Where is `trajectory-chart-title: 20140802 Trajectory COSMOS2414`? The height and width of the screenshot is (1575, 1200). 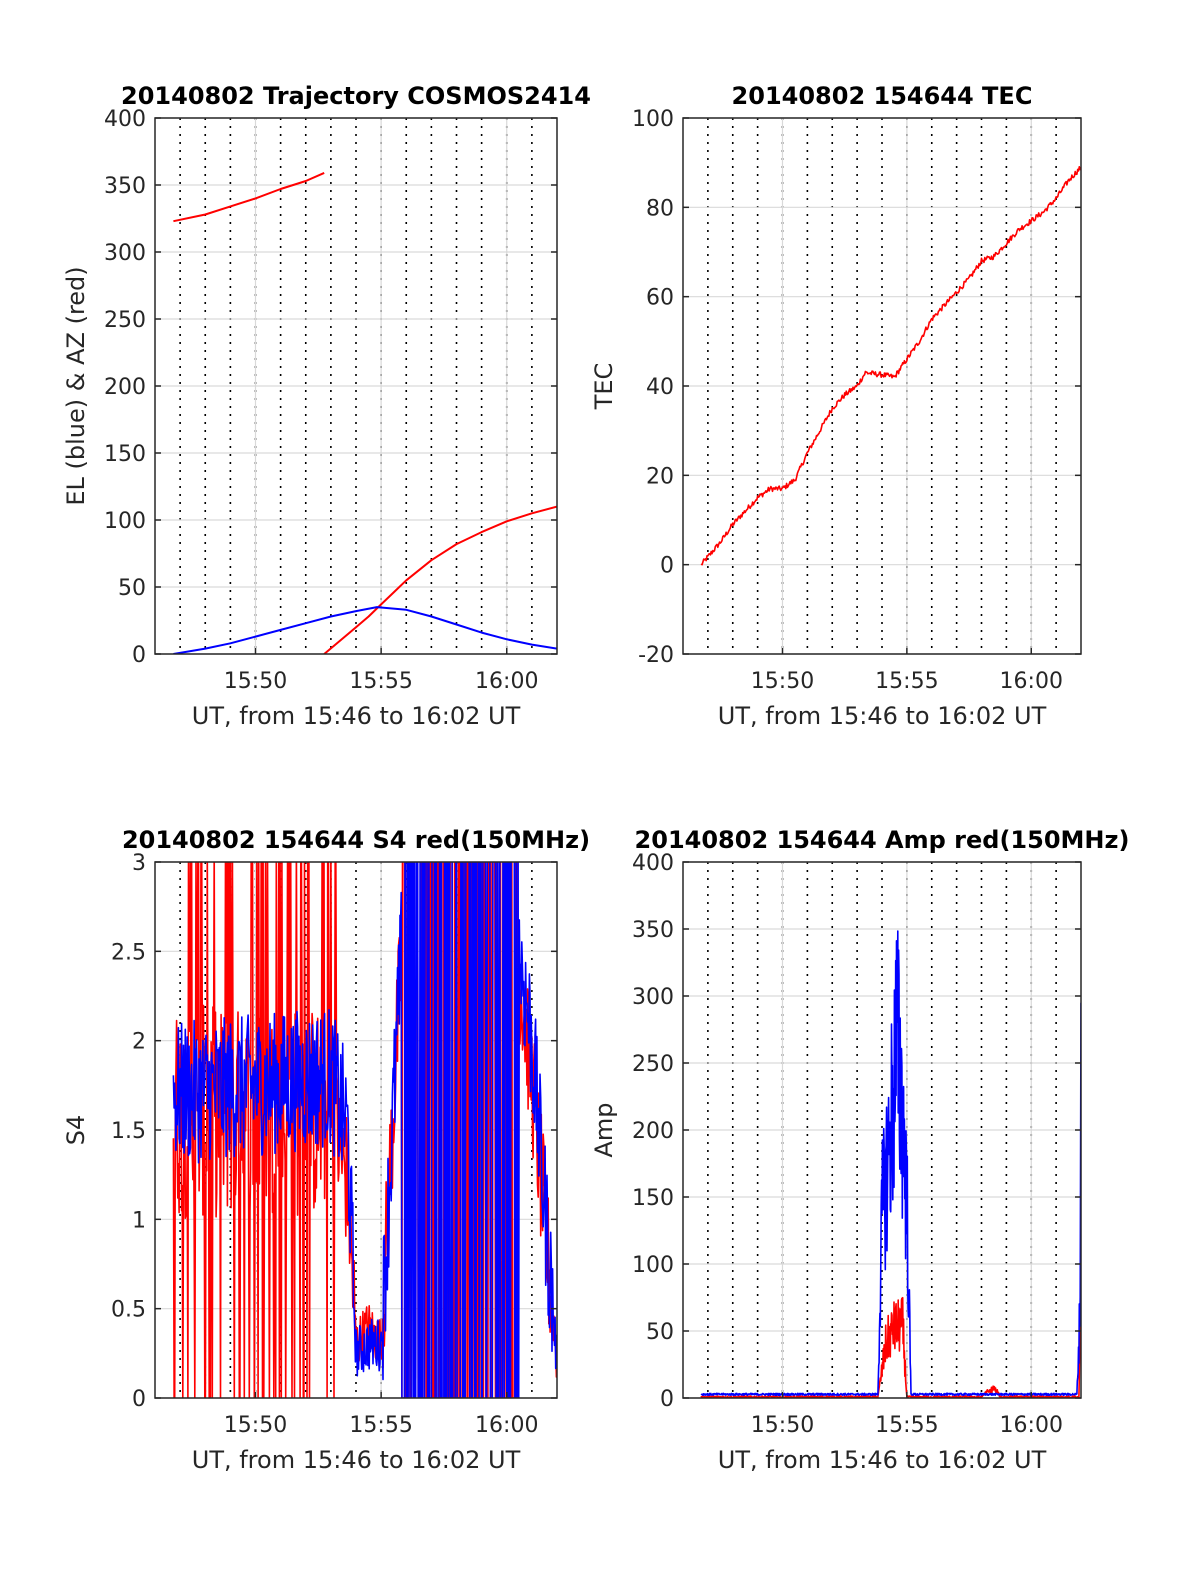
trajectory-chart-title: 20140802 Trajectory COSMOS2414 is located at coordinates (356, 96).